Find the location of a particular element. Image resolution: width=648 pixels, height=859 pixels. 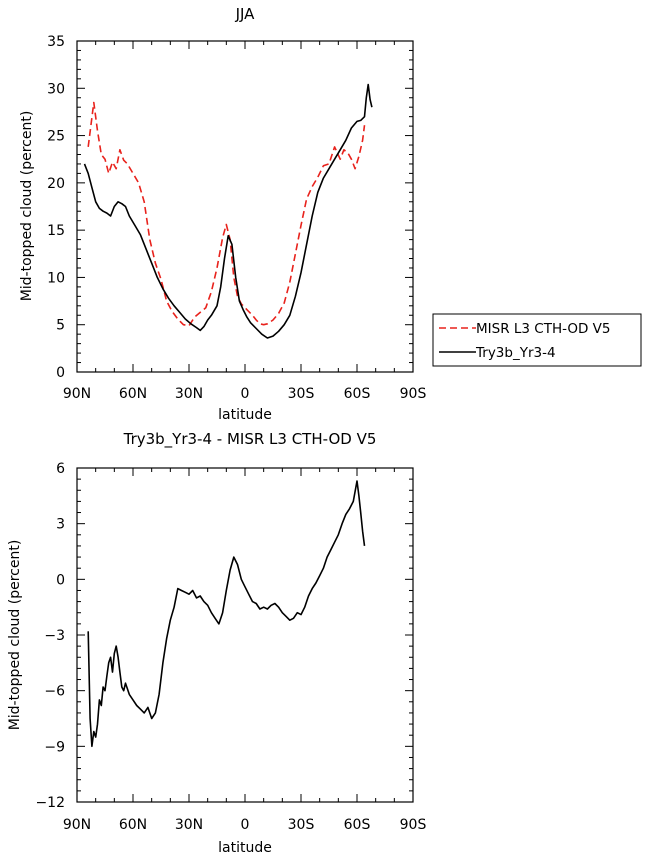

bottom-x-tick-label: 90N is located at coordinates (77, 825).